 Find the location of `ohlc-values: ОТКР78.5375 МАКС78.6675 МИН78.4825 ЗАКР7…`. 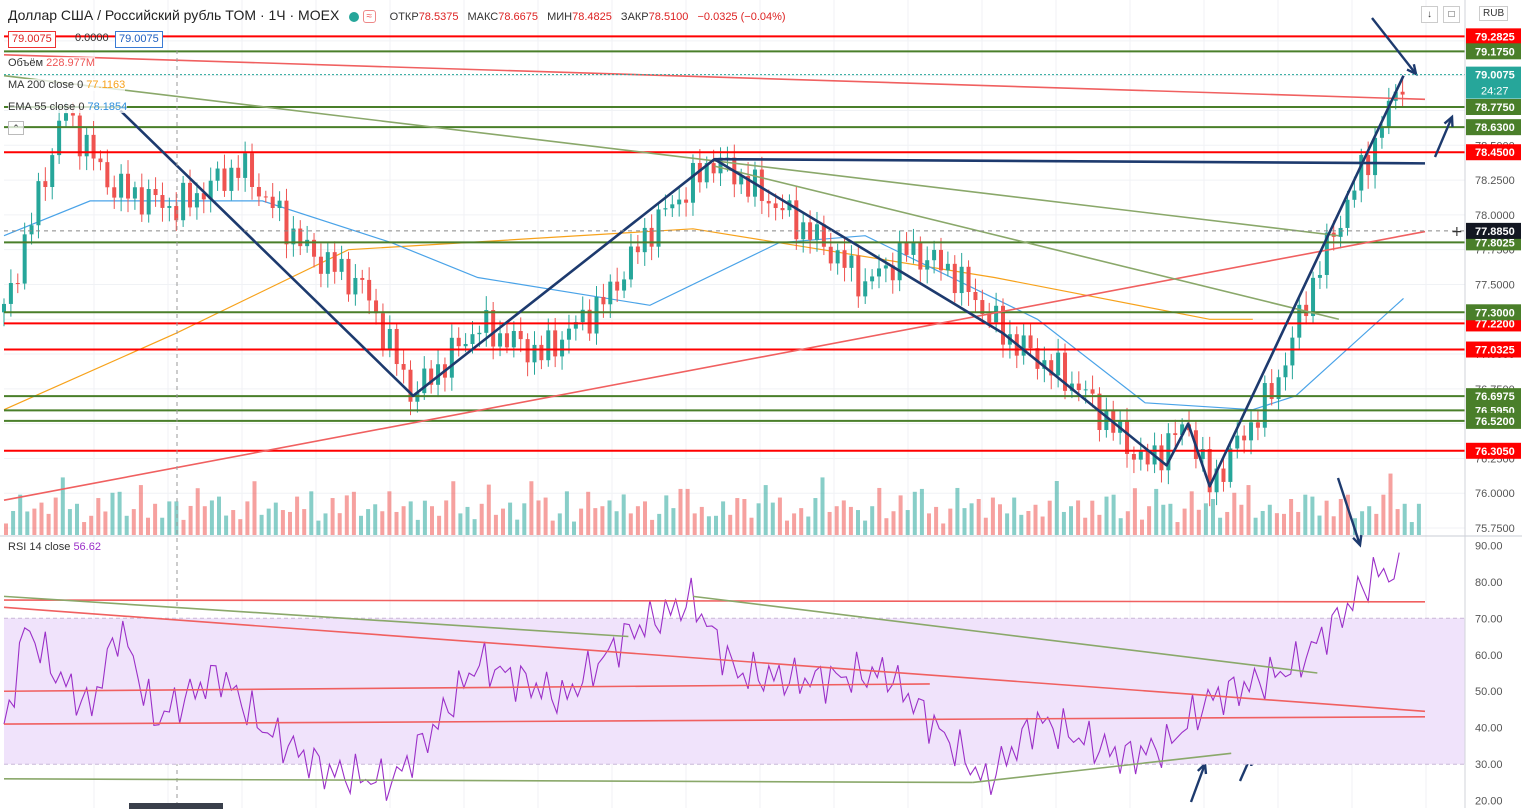

ohlc-values: ОТКР78.5375 МАКС78.6675 МИН78.4825 ЗАКР7… is located at coordinates (587, 17).